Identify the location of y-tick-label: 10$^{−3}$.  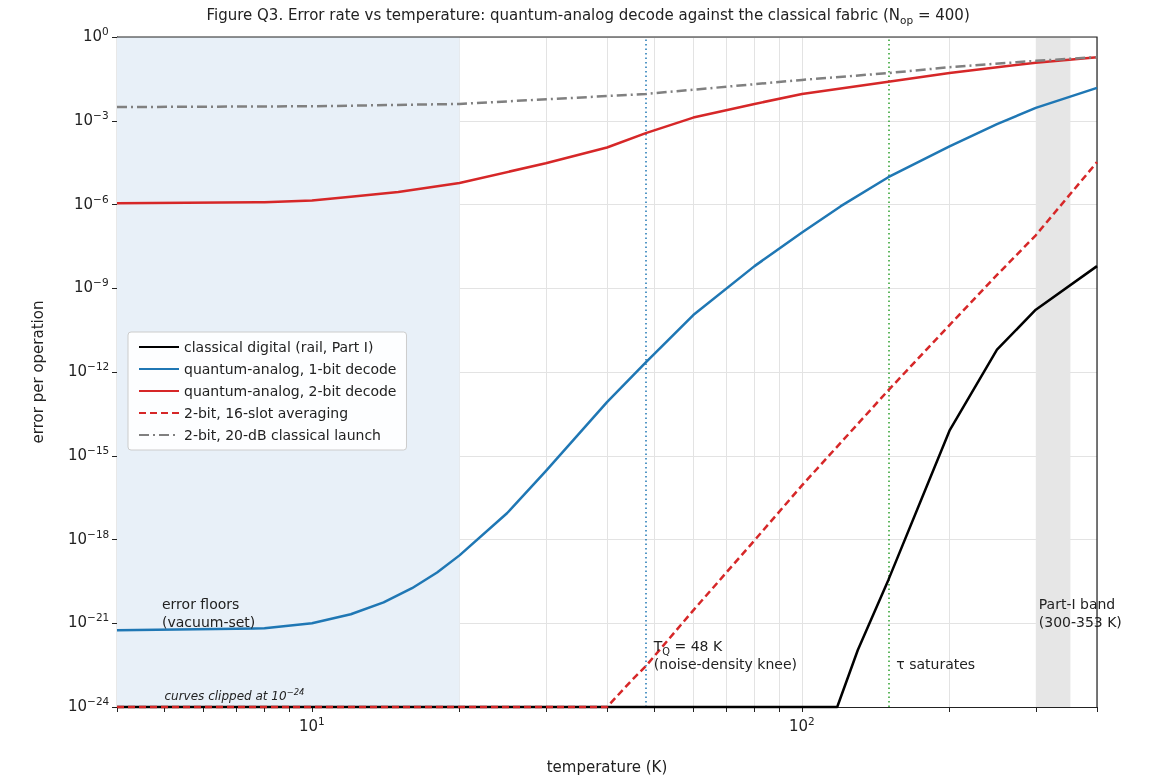
(91, 119).